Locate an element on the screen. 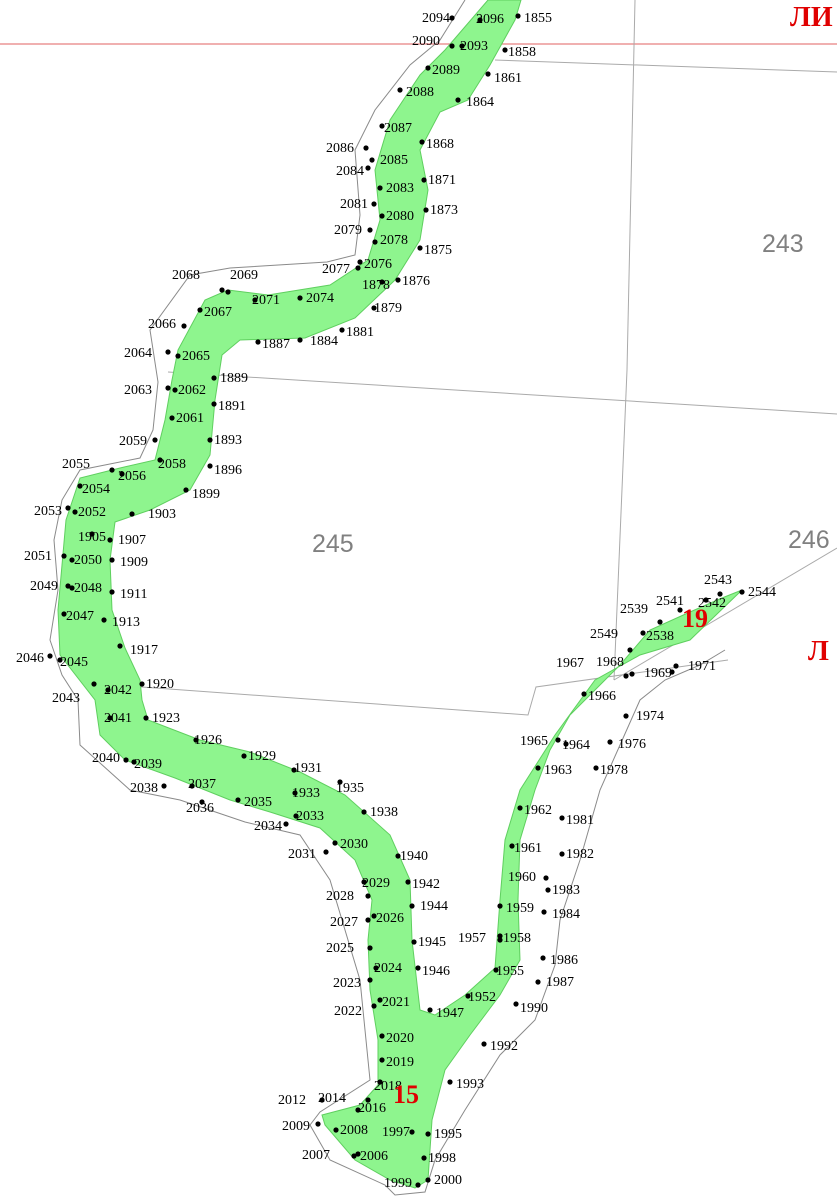 The width and height of the screenshot is (837, 1203). survey-point-label: 2087 is located at coordinates (398, 128).